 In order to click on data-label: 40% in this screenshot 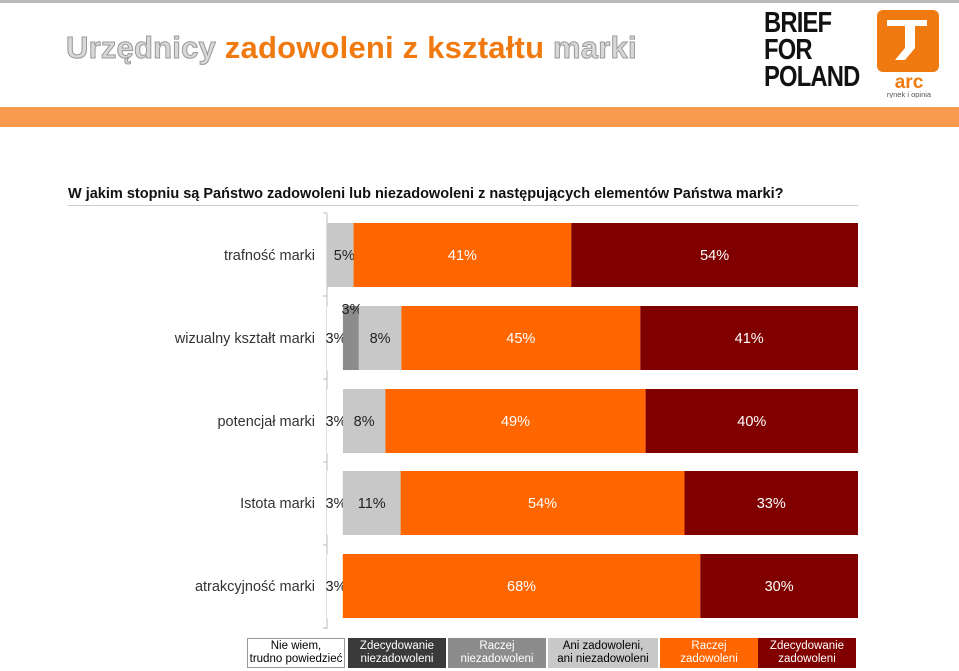, I will do `click(751, 422)`.